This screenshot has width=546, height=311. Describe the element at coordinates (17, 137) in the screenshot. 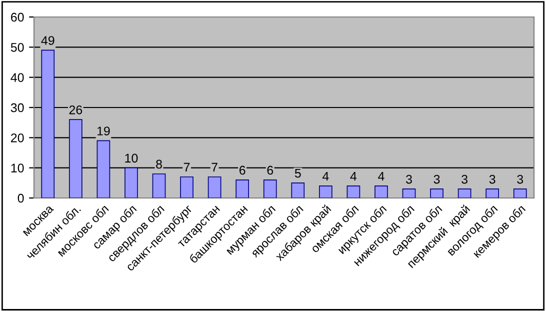

I see `y-tick-label: 20` at that location.